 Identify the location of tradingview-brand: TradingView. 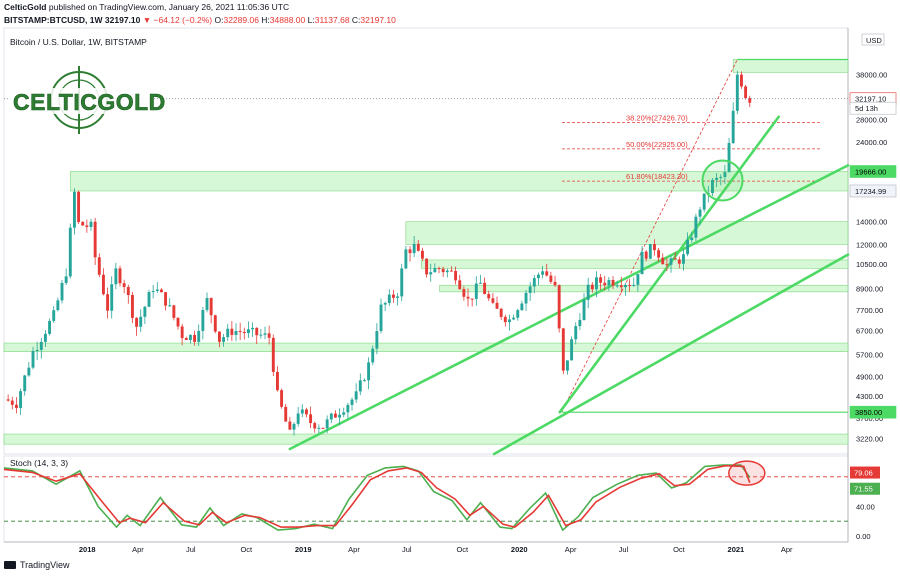
(37, 565).